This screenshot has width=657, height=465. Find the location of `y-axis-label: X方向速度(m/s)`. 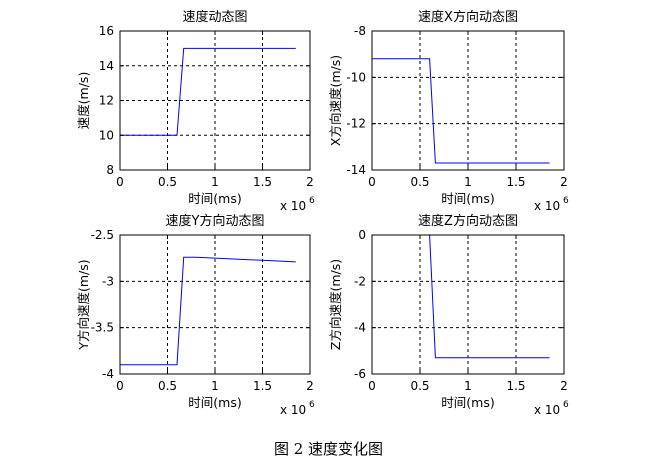

y-axis-label: X方向速度(m/s) is located at coordinates (335, 100).